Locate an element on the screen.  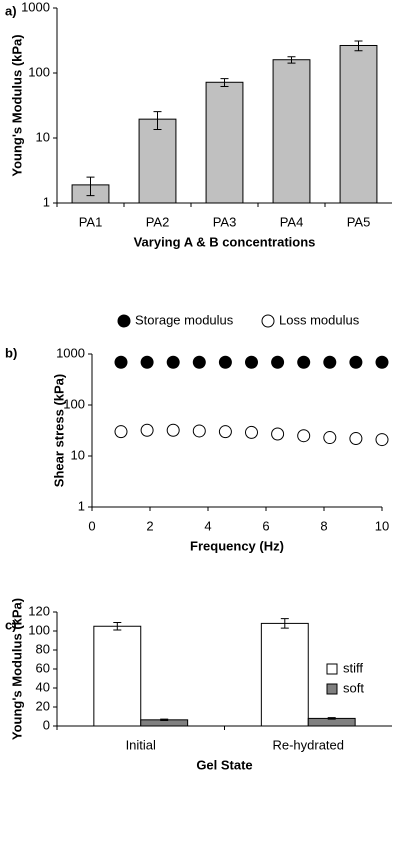
x-tick-label: PA5 is located at coordinates (359, 221).